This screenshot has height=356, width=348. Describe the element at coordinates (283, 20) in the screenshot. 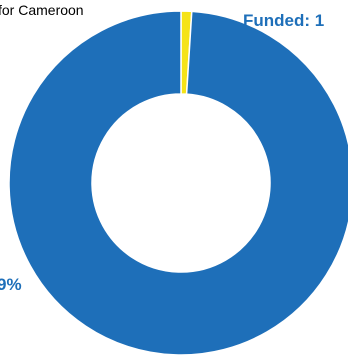

I see `slice-label-funded: Funded: 1` at that location.